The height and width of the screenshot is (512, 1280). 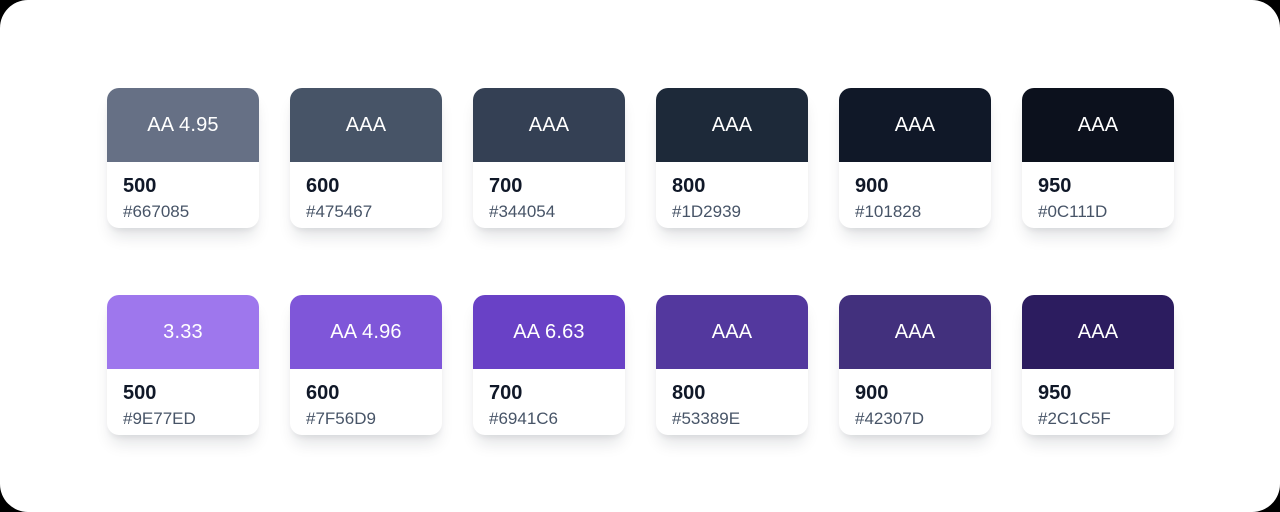 I want to click on swatch-color-area: 3.33, so click(x=183, y=332).